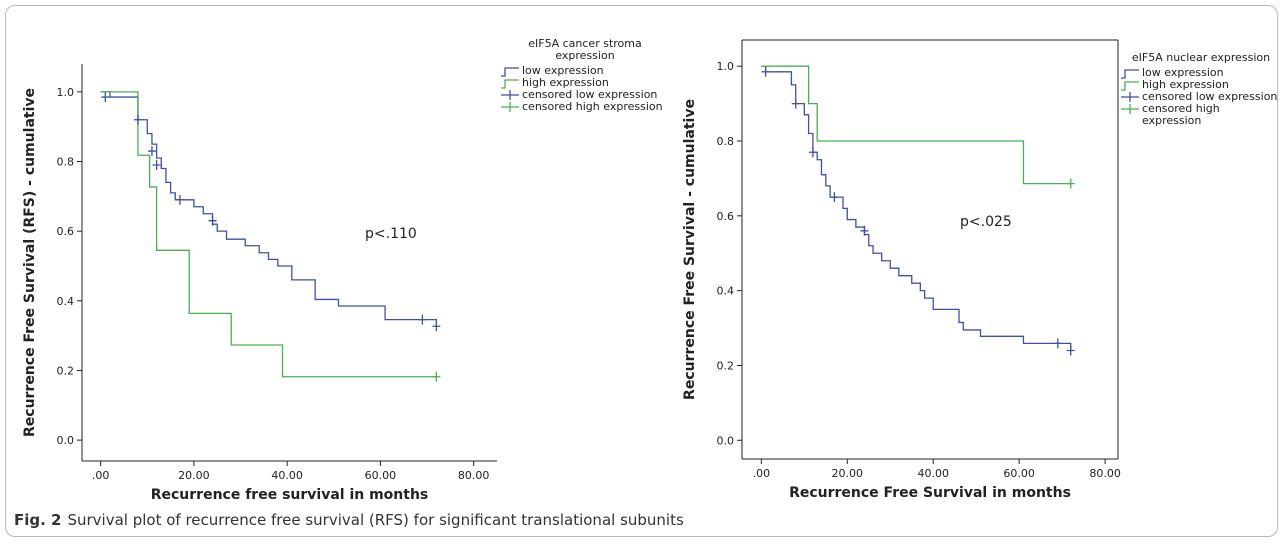 Image resolution: width=1285 pixels, height=544 pixels. I want to click on x-axis-title: Recurrence Free Survival in months, so click(930, 492).